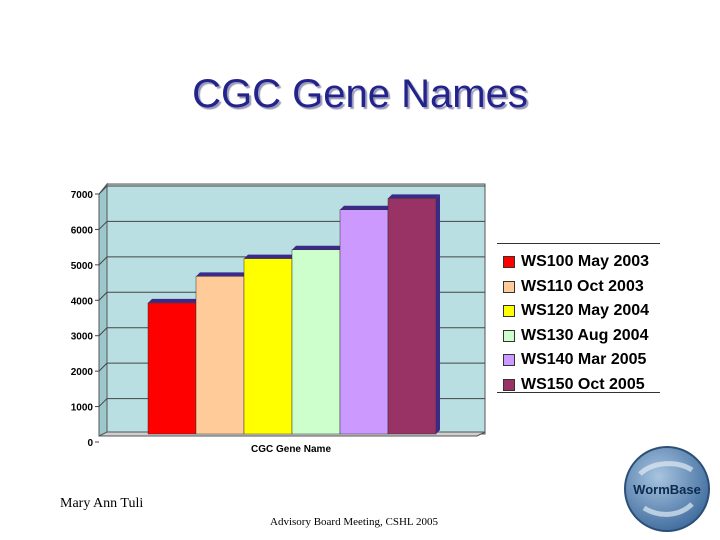  I want to click on y-tick-label: 6000, so click(82, 230).